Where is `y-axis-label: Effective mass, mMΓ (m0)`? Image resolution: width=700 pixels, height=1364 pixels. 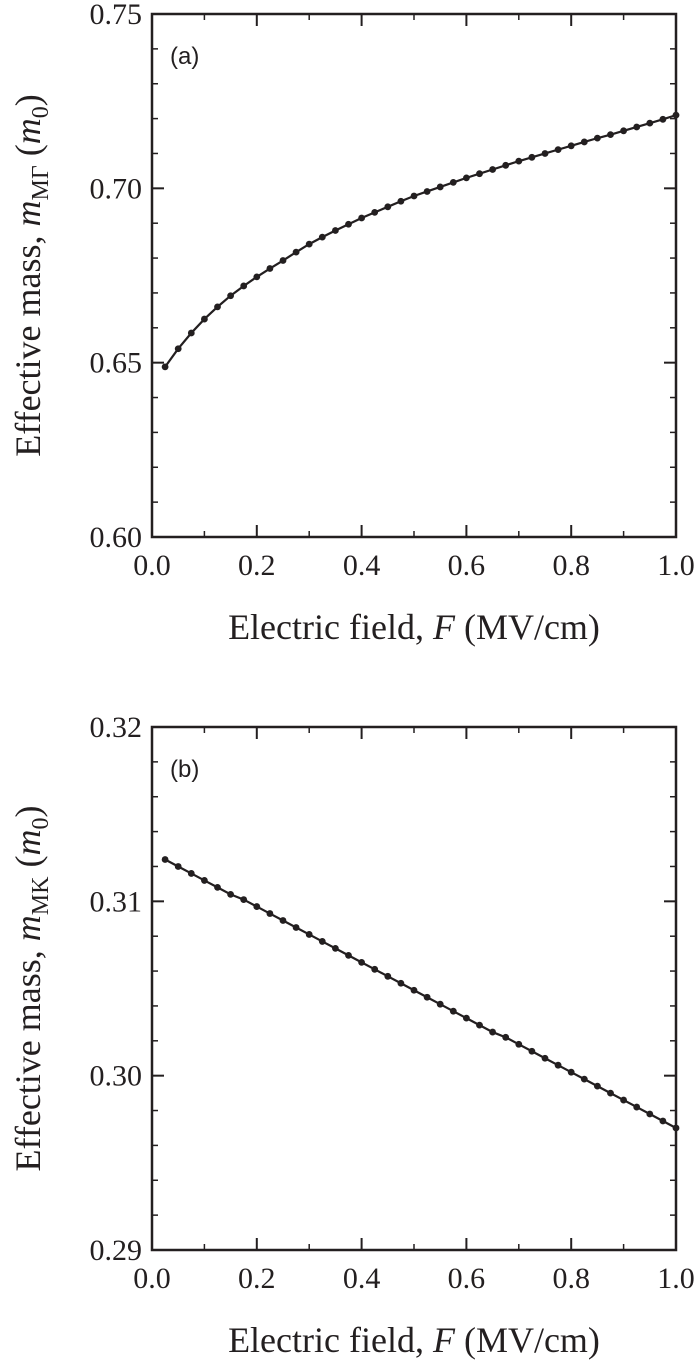
y-axis-label: Effective mass, mMΓ (m0) is located at coordinates (31, 275).